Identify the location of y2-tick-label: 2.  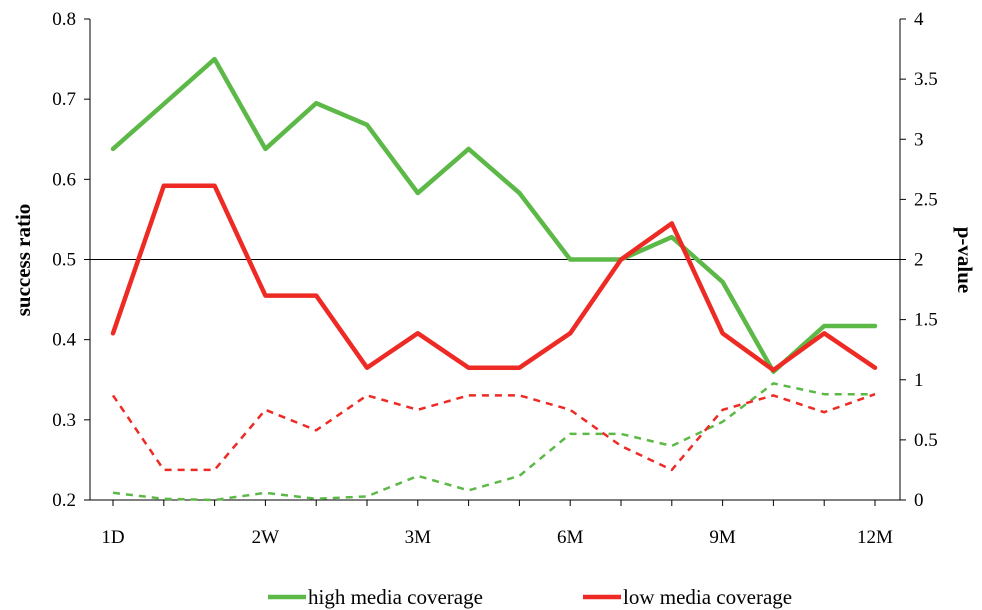
(919, 260).